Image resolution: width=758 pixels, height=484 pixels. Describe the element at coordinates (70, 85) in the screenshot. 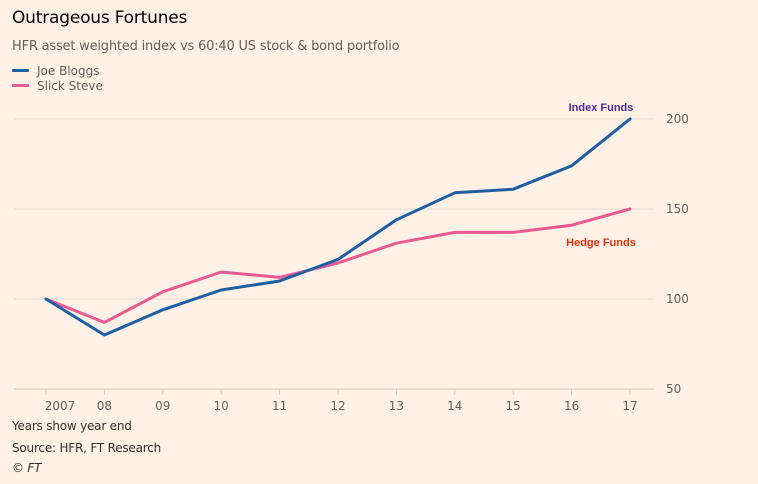

I see `legend-label-slick-steve: Slick Steve` at that location.